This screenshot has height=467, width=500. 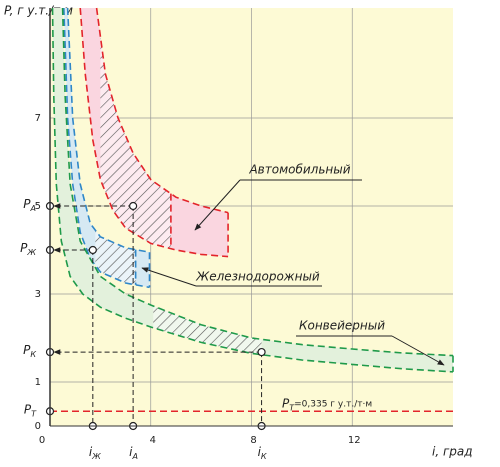 I want to click on x-marker-label-sub: Ж, so click(x=96, y=456).